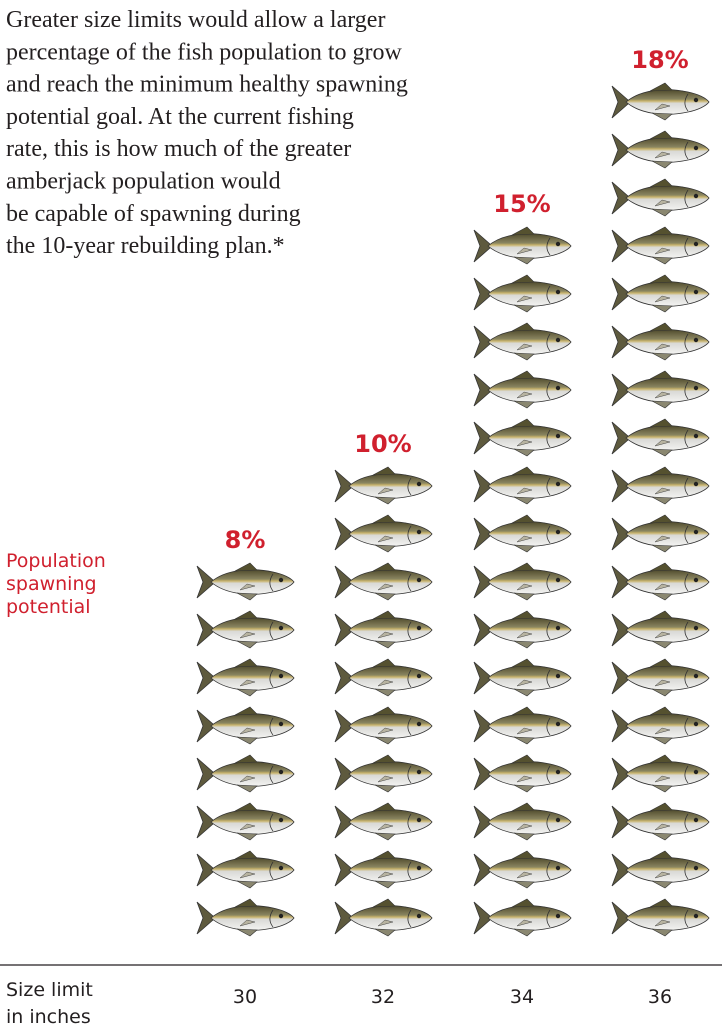  Describe the element at coordinates (245, 997) in the screenshot. I see `x-tick-label: 30` at that location.